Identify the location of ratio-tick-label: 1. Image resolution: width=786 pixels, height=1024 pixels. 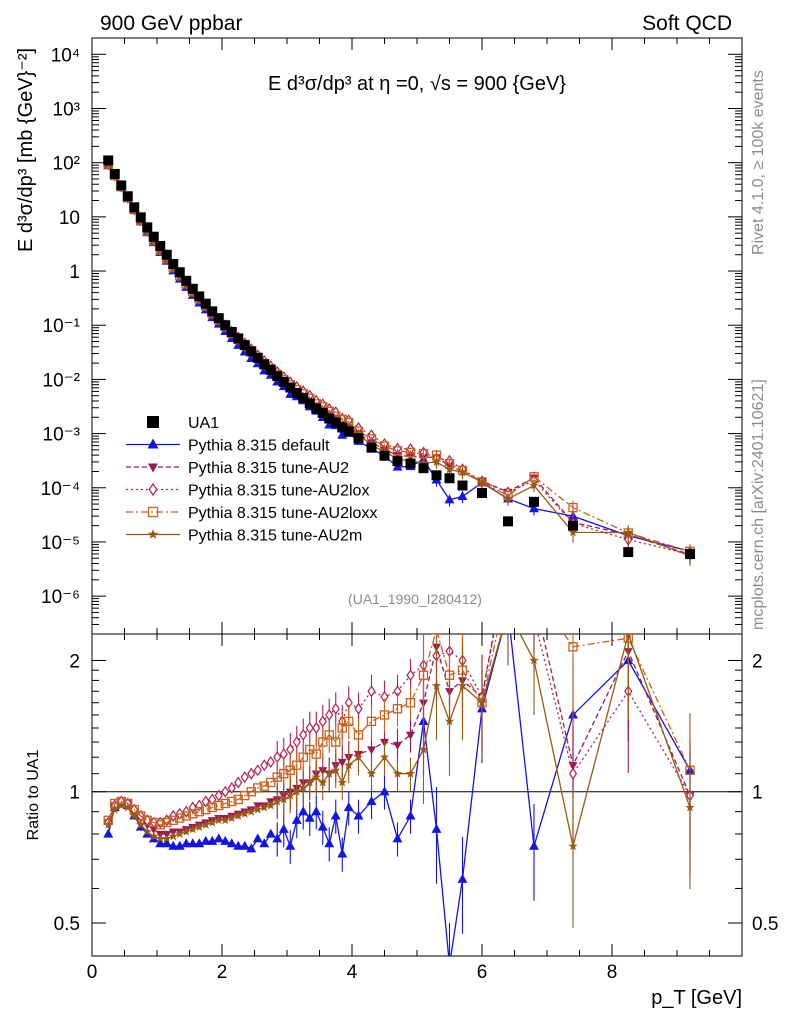
(74, 793).